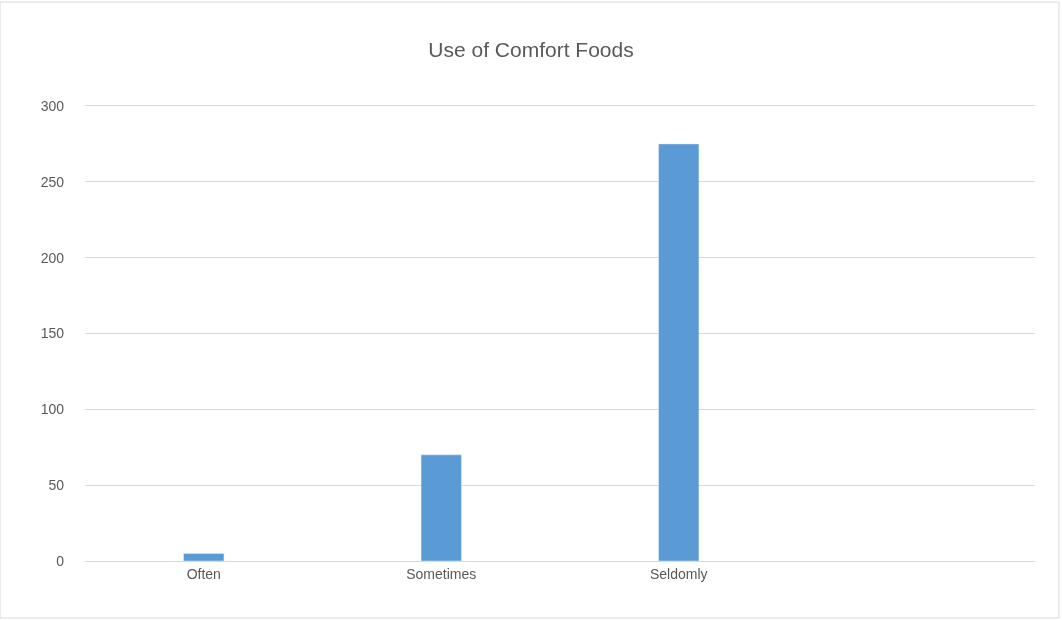 The height and width of the screenshot is (620, 1062). Describe the element at coordinates (678, 573) in the screenshot. I see `x-tick-label: Seldomly` at that location.